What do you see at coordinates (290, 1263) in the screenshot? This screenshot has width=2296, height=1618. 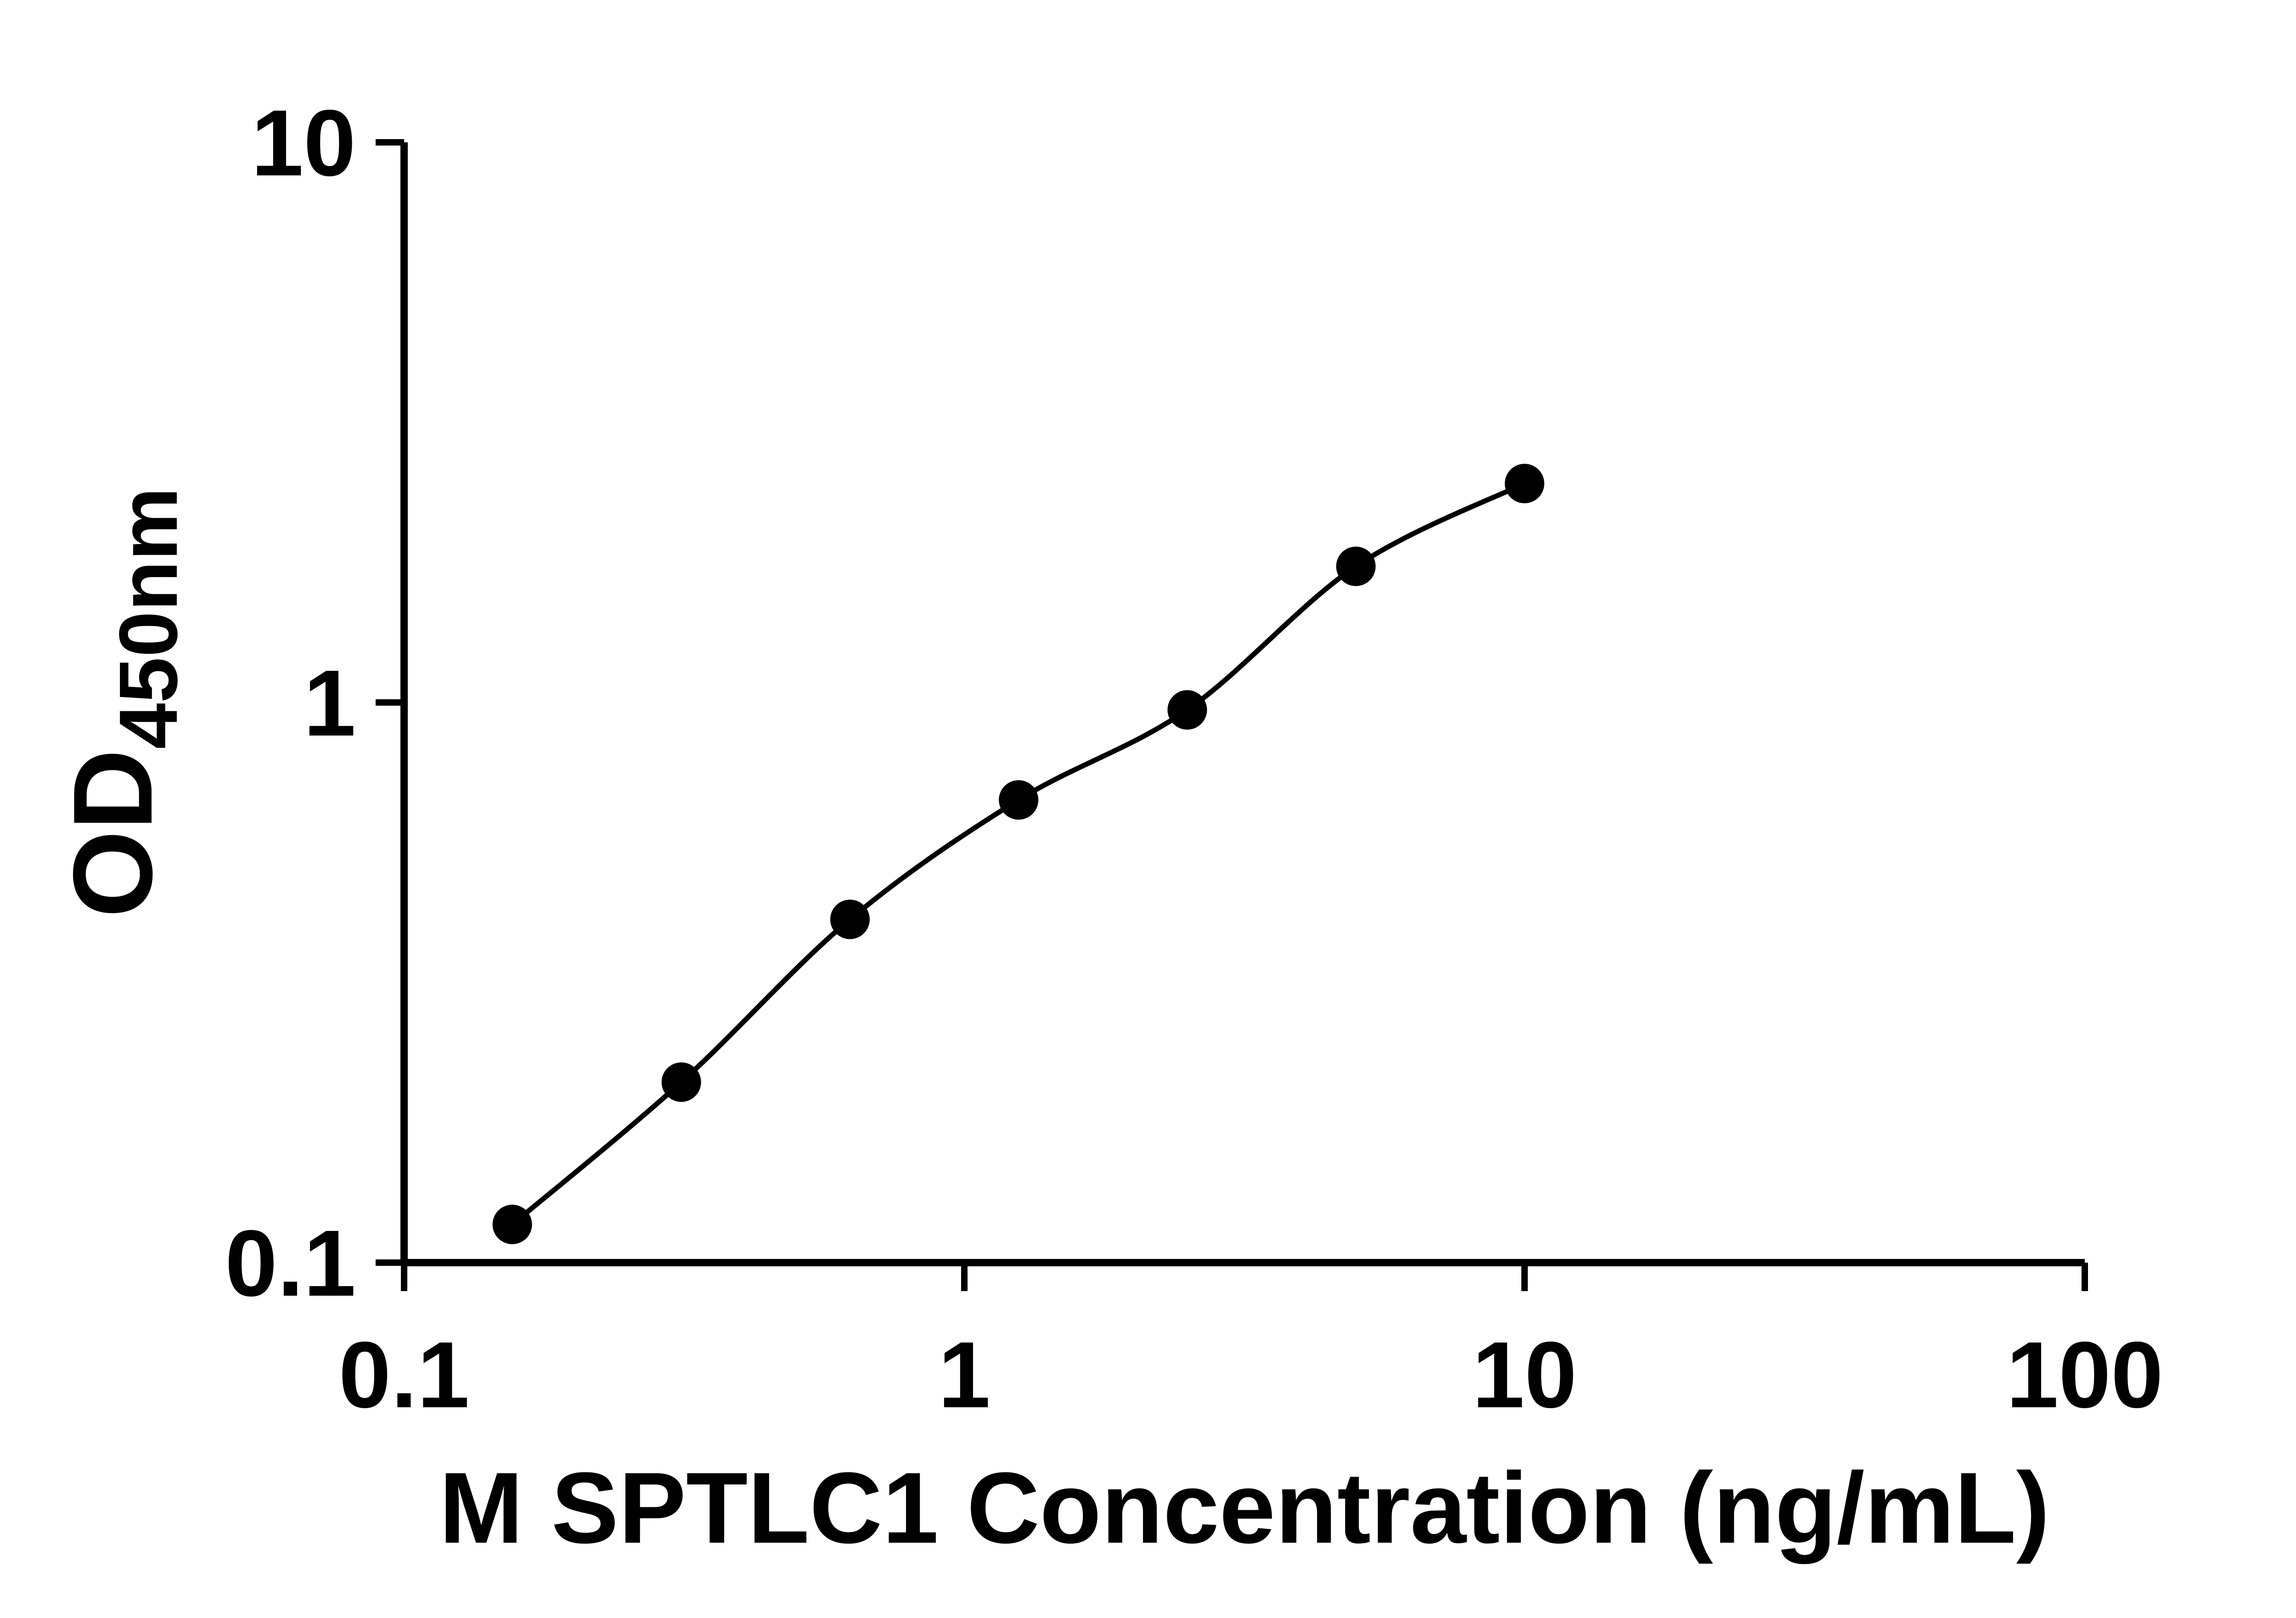 I see `y-tick-label: 0.1` at bounding box center [290, 1263].